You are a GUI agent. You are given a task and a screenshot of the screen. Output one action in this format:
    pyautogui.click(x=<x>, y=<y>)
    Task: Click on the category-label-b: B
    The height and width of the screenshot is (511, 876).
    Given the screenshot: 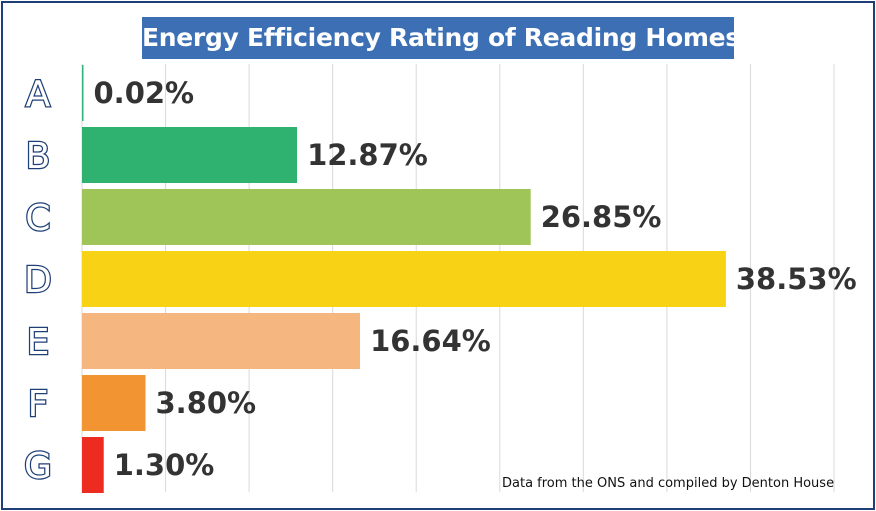 What is the action you would take?
    pyautogui.click(x=38, y=156)
    